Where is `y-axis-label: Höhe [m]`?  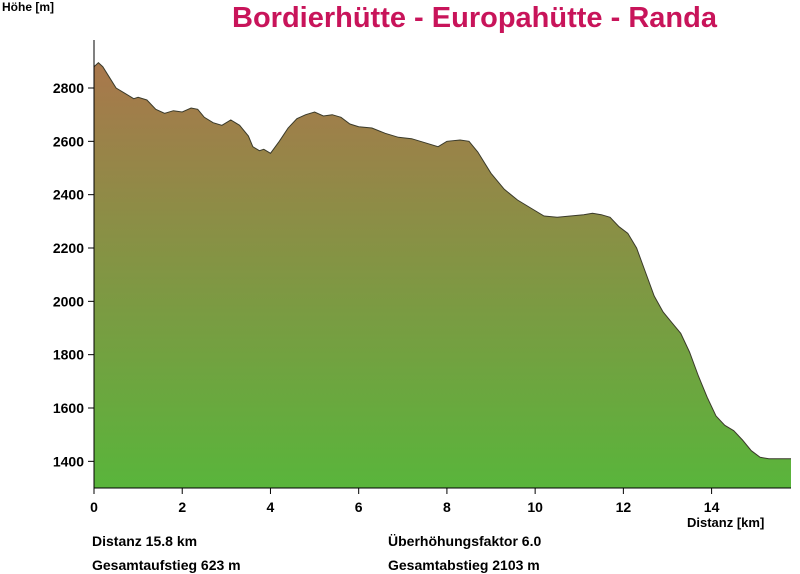 y-axis-label: Höhe [m] is located at coordinates (28, 7).